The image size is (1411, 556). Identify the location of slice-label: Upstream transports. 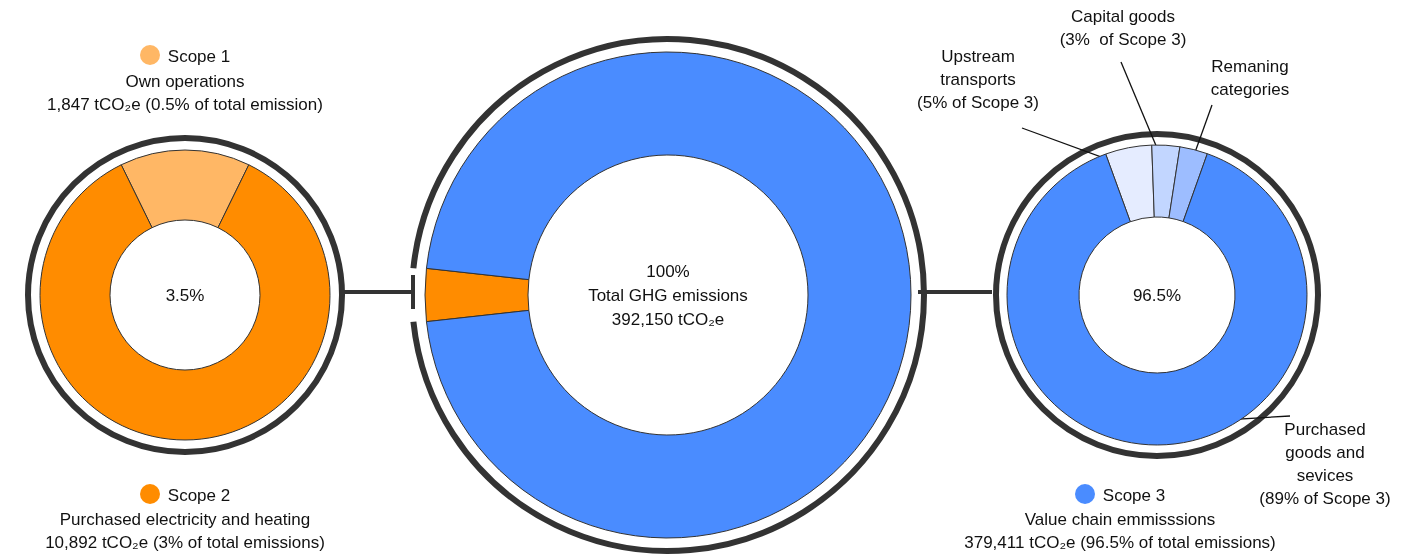
(978, 68).